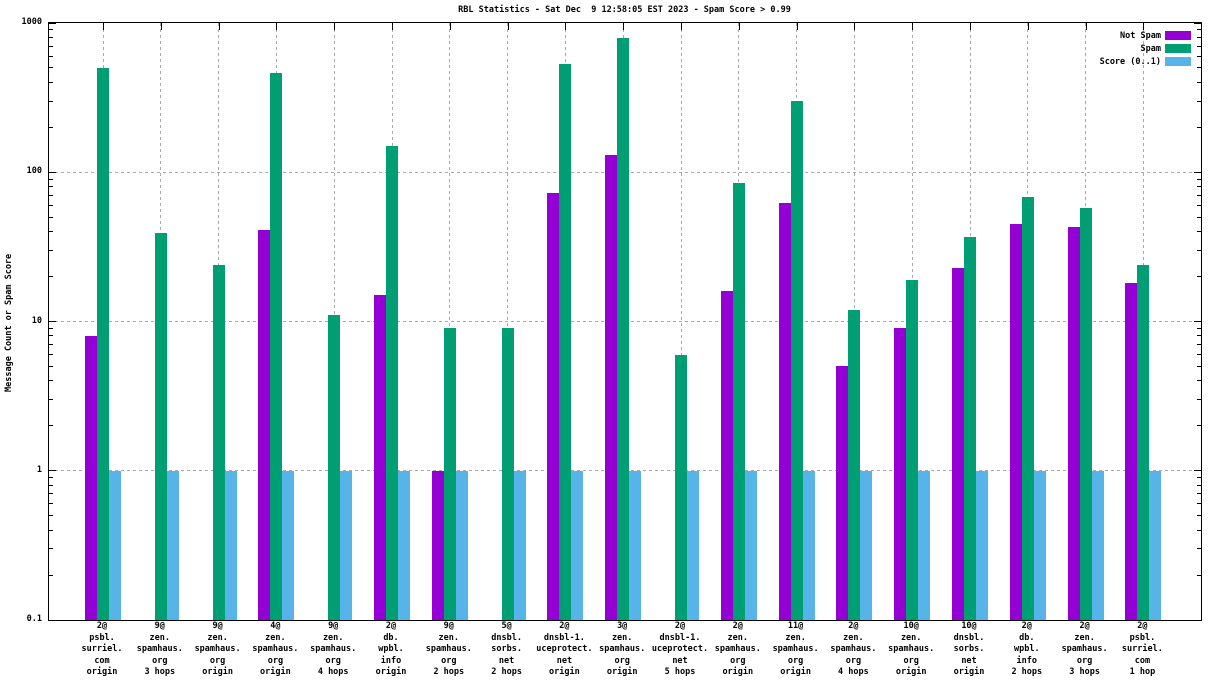 The height and width of the screenshot is (684, 1216). What do you see at coordinates (34, 171) in the screenshot?
I see `y-tick-label: 100` at bounding box center [34, 171].